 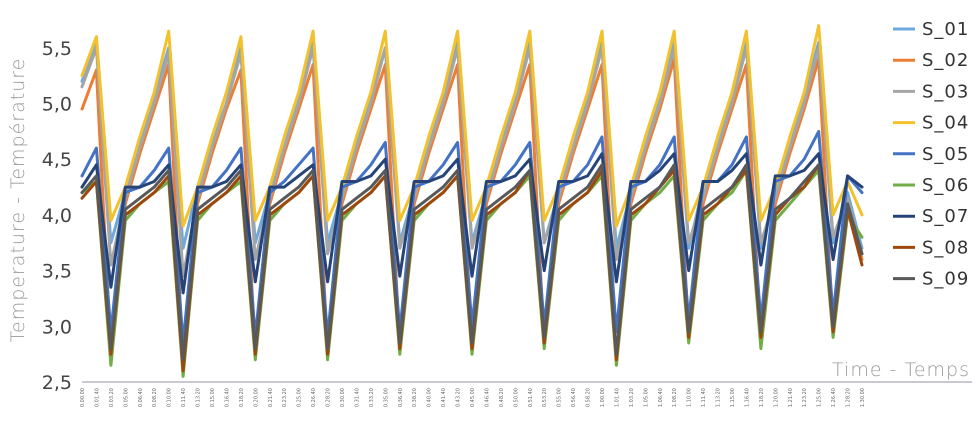 What do you see at coordinates (430, 397) in the screenshot?
I see `x-tick-label: 0.40.00` at bounding box center [430, 397].